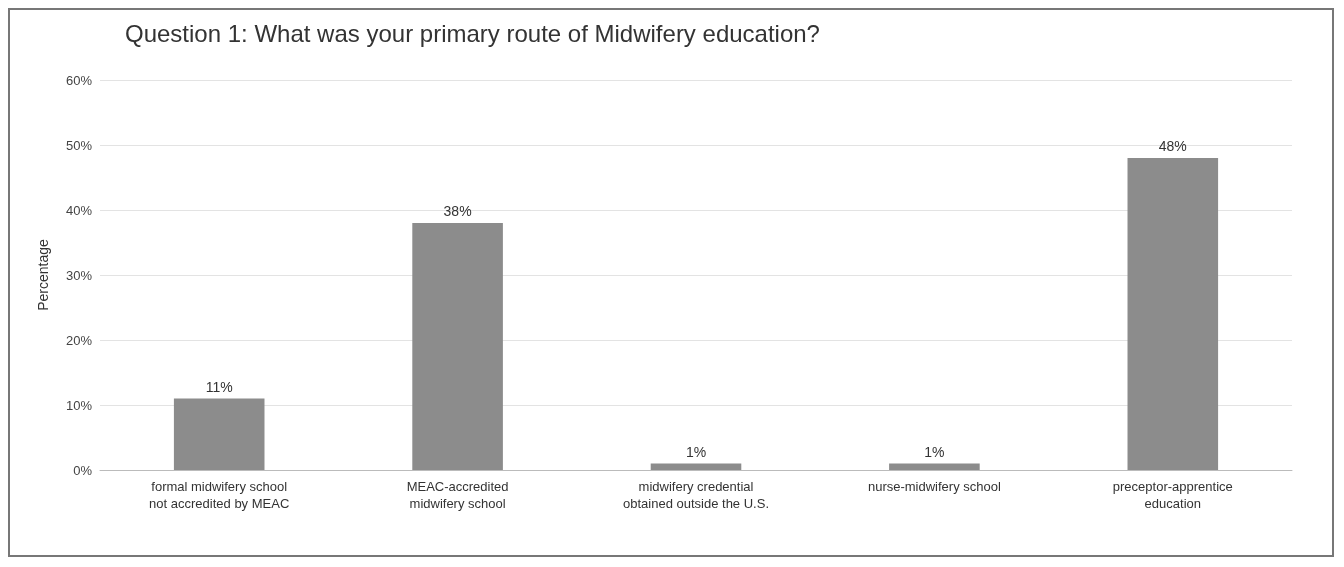 This screenshot has height=567, width=1344. I want to click on y-tick-label: 20%, so click(79, 340).